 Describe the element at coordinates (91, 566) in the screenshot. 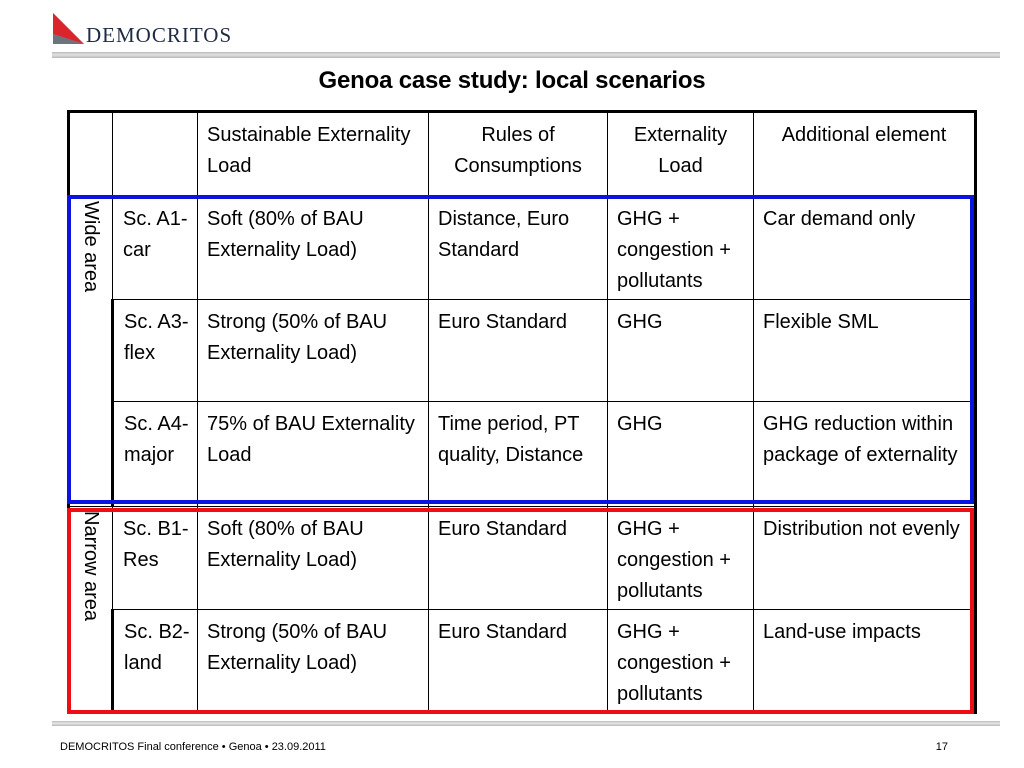

I see `region-label-narrow: Narrow area` at that location.